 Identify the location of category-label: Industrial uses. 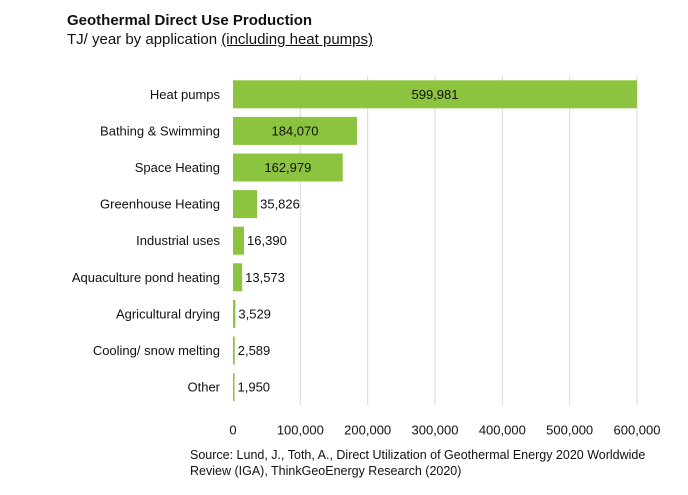
(178, 240).